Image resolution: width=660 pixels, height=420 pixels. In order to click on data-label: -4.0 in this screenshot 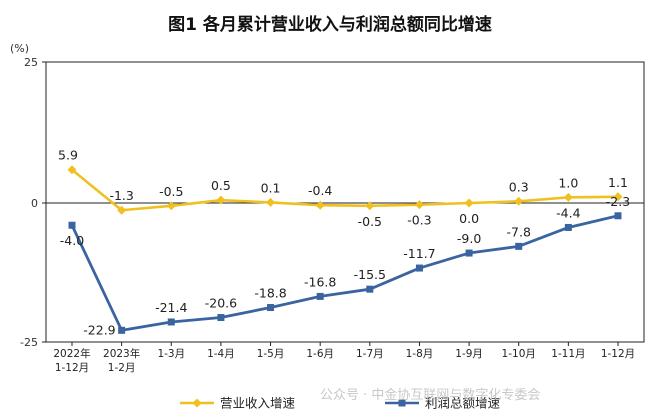, I will do `click(72, 240)`.